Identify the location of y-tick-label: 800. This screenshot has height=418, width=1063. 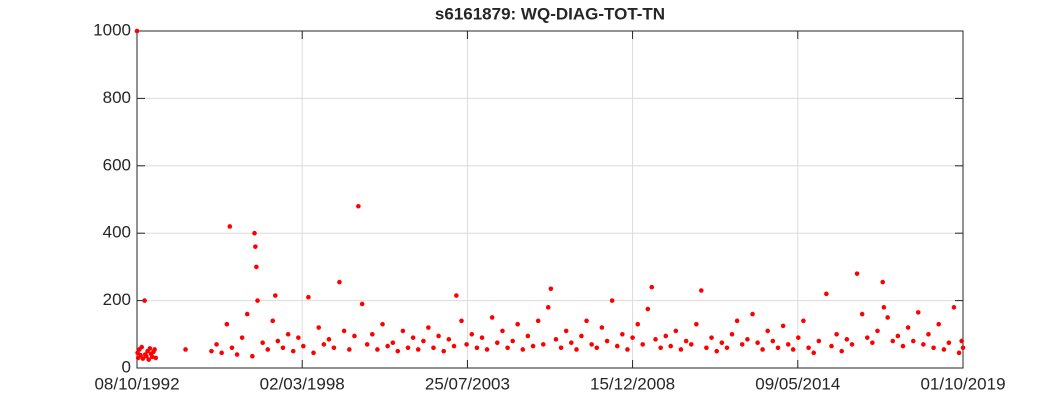
(117, 97).